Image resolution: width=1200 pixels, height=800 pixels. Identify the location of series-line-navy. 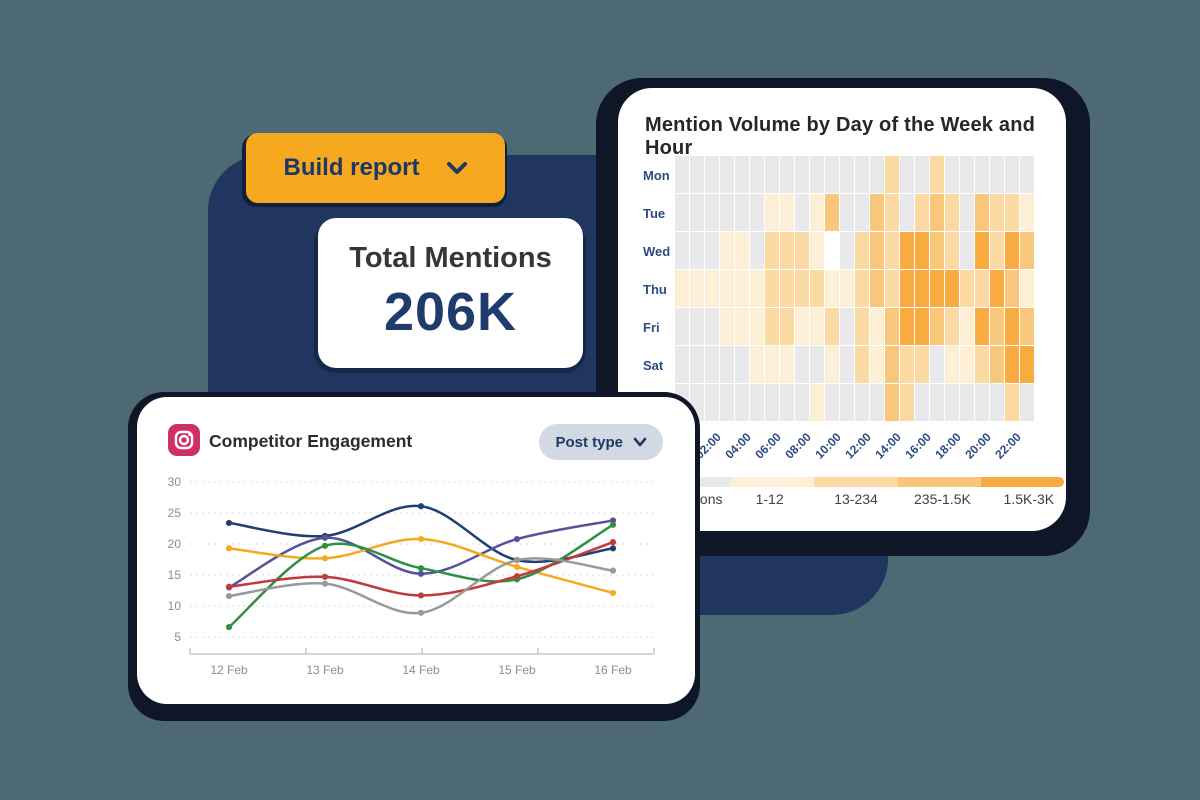
(421, 534).